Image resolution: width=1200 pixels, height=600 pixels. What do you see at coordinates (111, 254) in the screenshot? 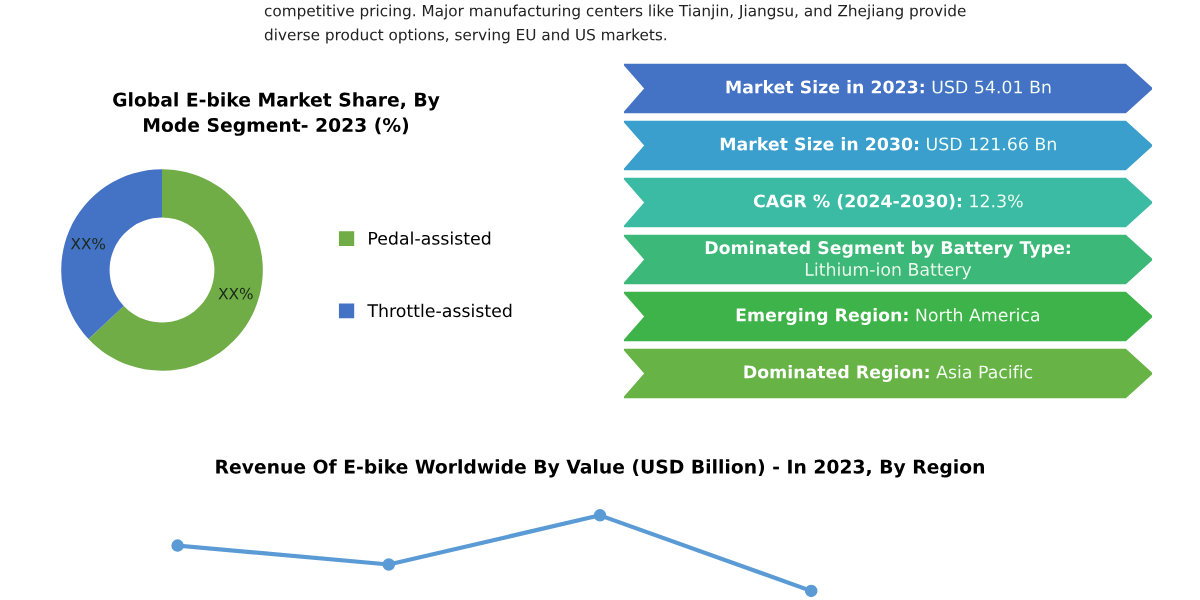
I see `donut-slice` at bounding box center [111, 254].